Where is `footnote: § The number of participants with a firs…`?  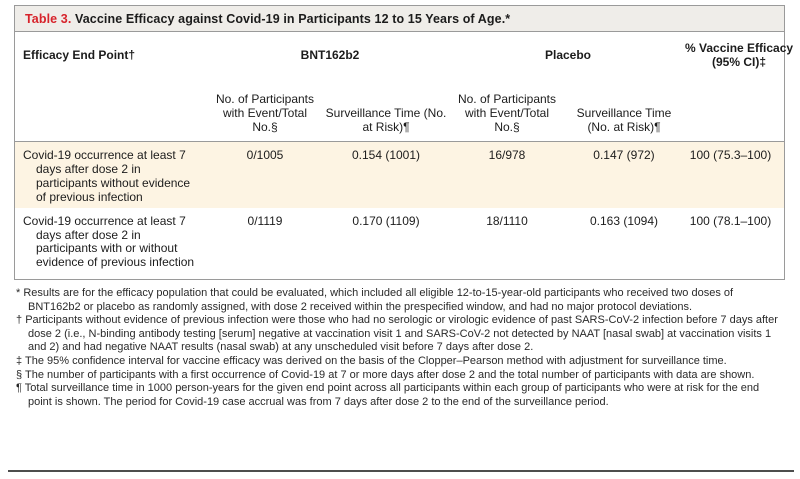 footnote: § The number of participants with a firs… is located at coordinates (399, 376).